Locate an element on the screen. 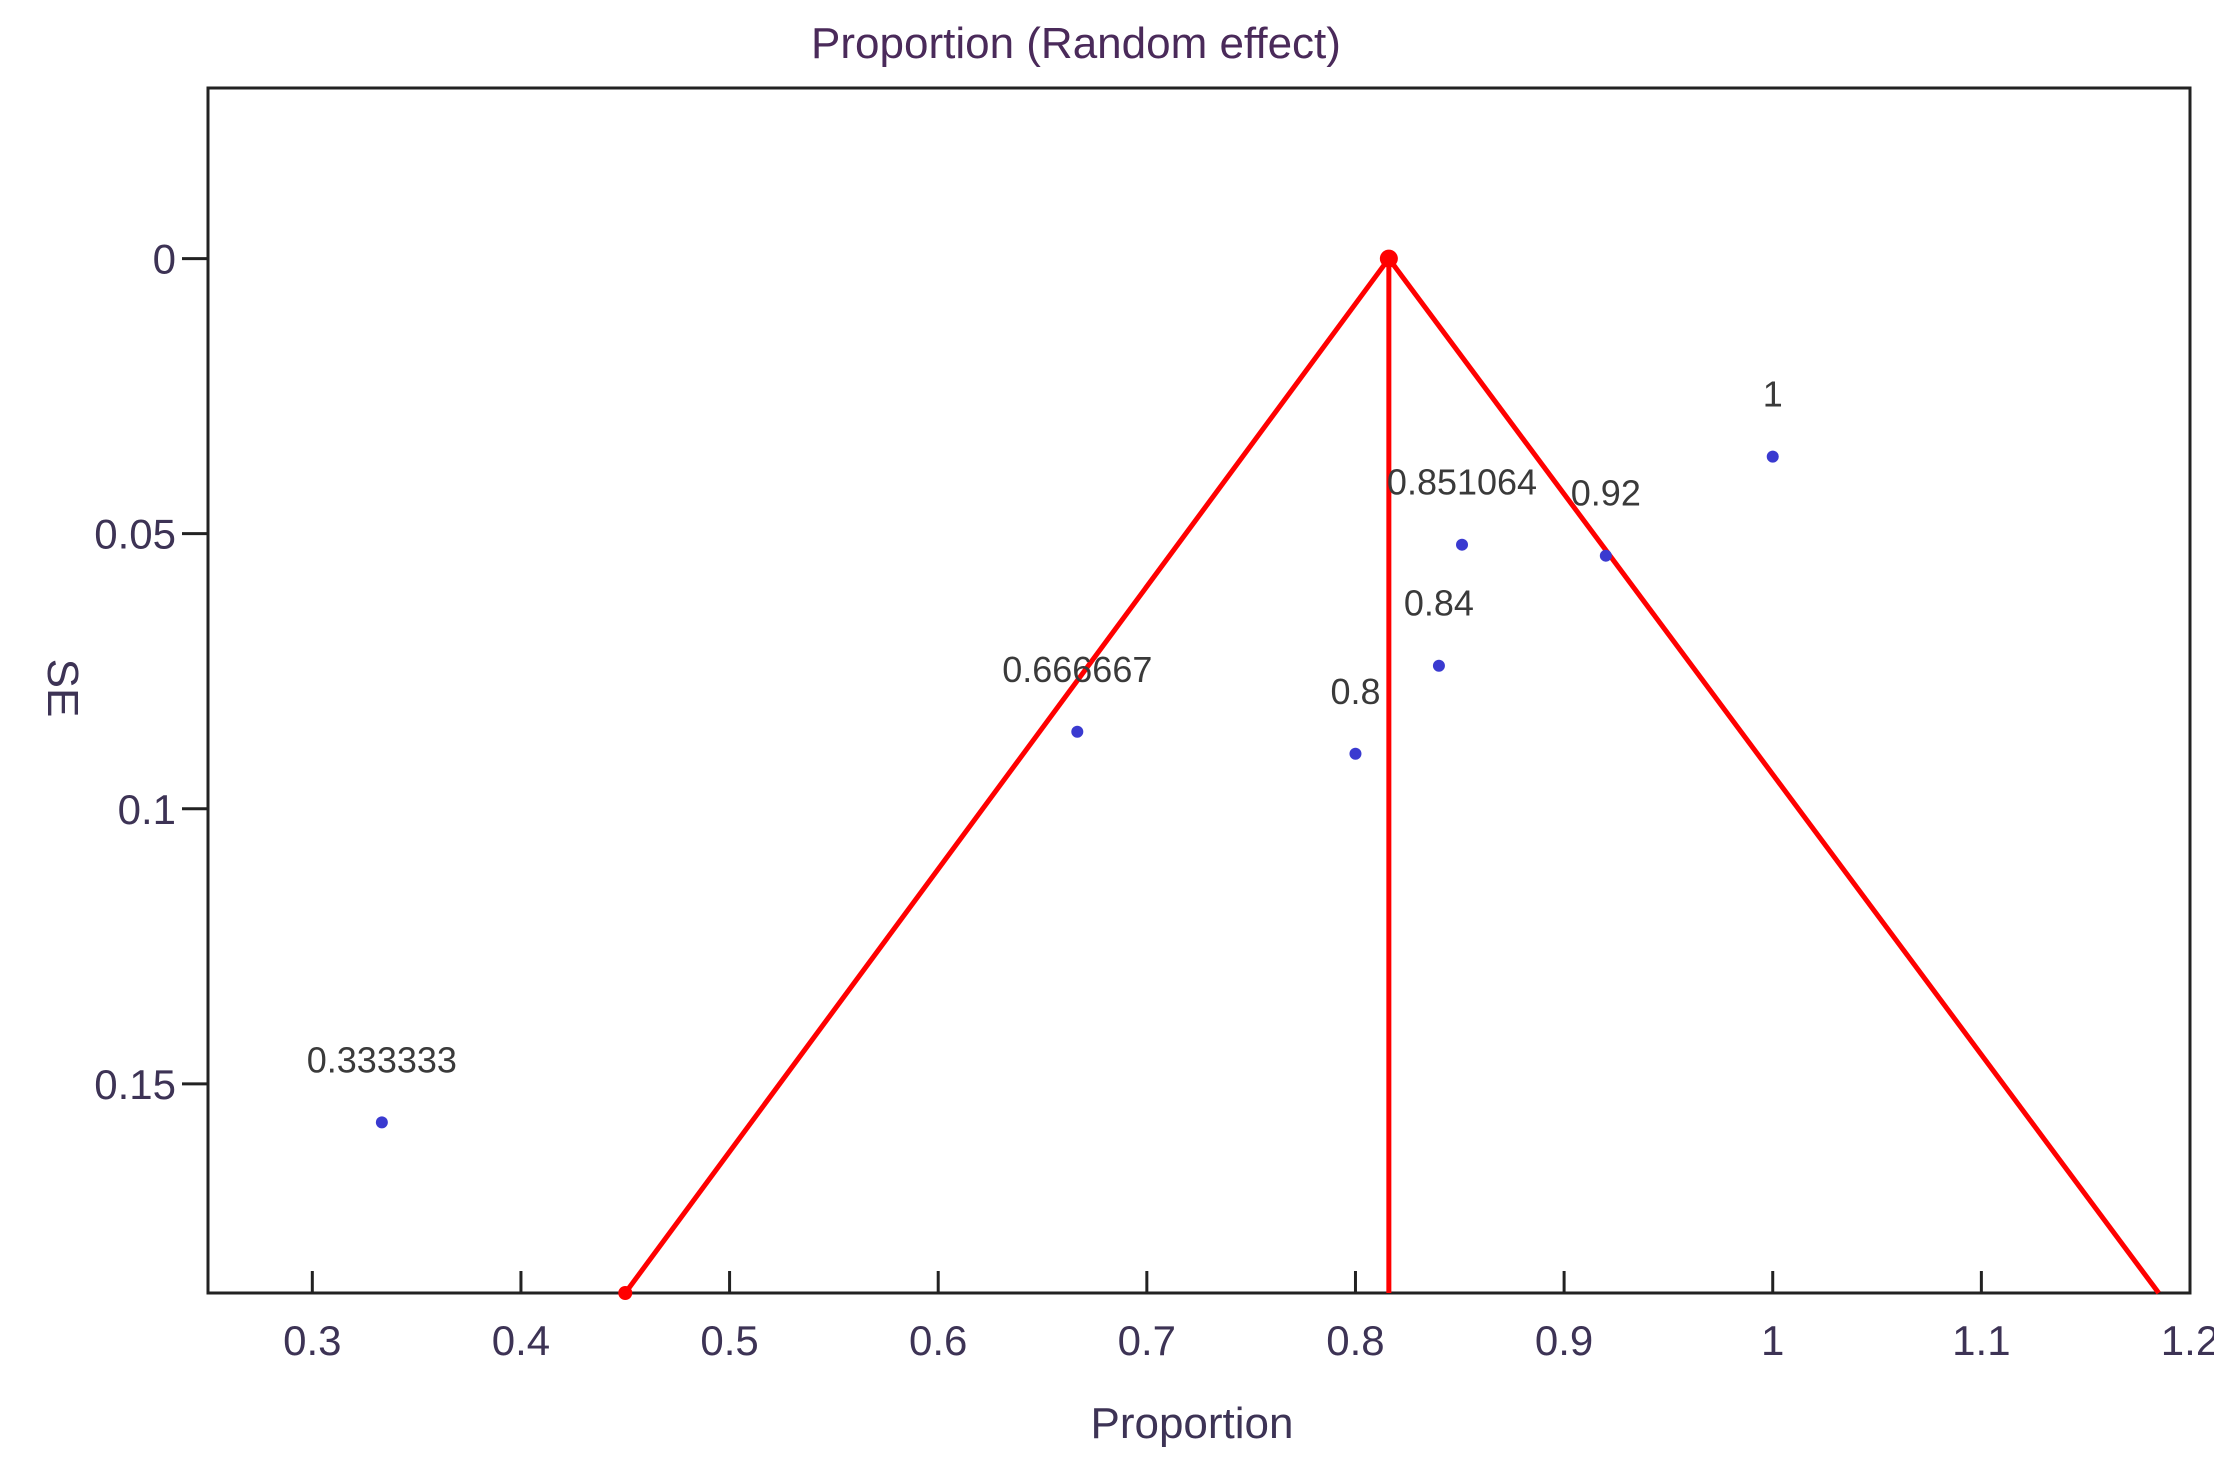 Image resolution: width=2214 pixels, height=1464 pixels. y-tick-label: 0 is located at coordinates (164, 259).